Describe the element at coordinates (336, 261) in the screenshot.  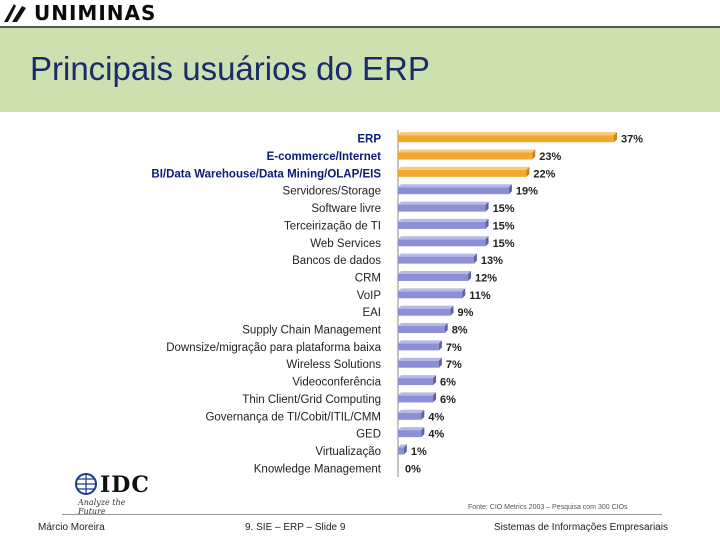
I see `category-label: Bancos de dados` at that location.